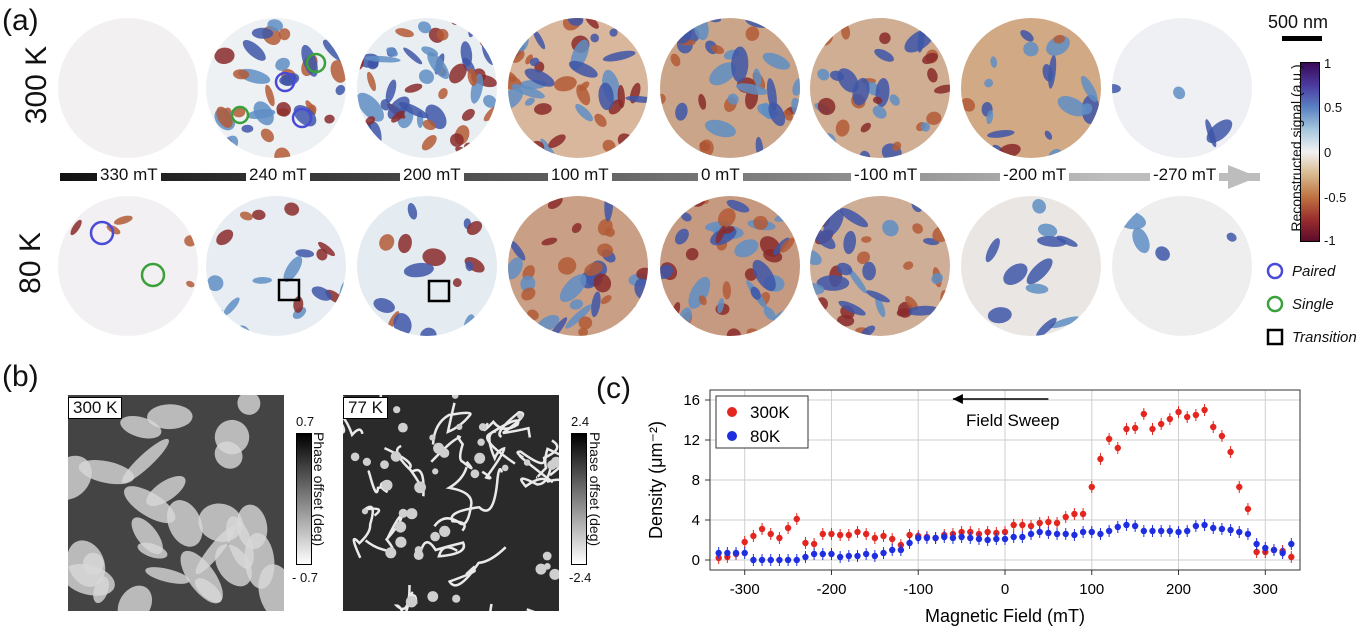 The image size is (1366, 633). What do you see at coordinates (1296, 148) in the screenshot?
I see `colorbar-a-title: Reconstructed signal (a.u.)` at bounding box center [1296, 148].